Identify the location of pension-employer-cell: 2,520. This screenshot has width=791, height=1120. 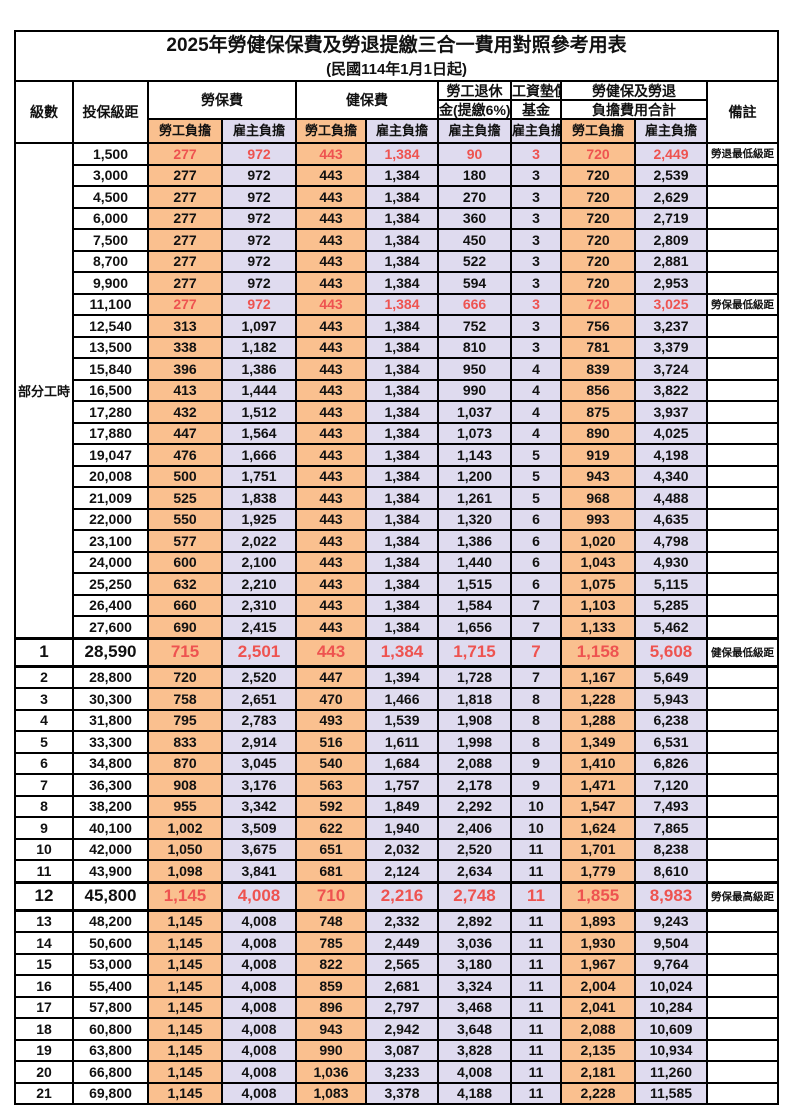
(474, 849).